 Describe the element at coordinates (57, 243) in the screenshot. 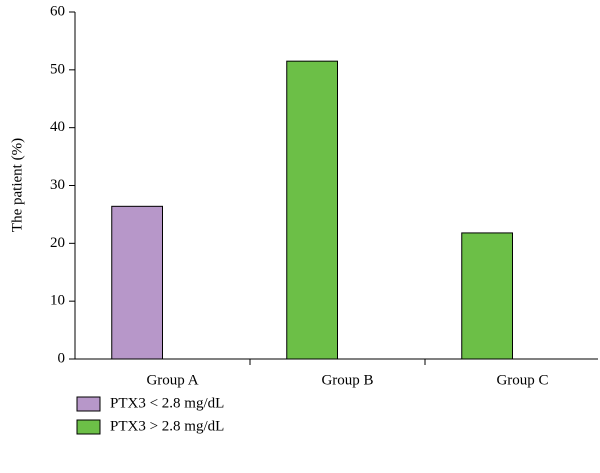

I see `y-tick-label: 20` at that location.